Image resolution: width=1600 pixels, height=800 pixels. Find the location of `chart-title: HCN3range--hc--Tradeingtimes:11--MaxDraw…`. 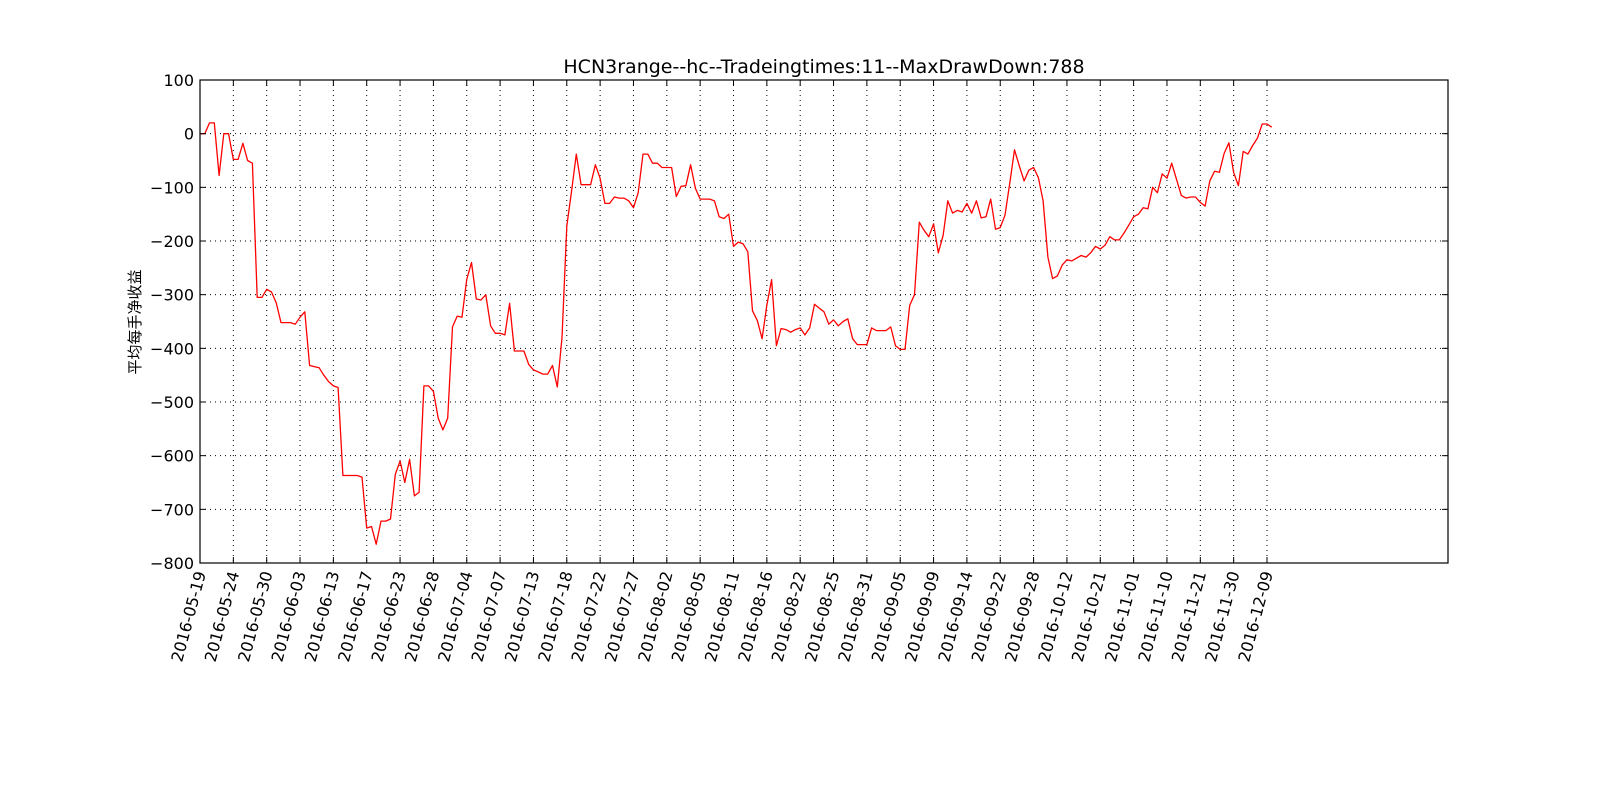

chart-title: HCN3range--hc--Tradeingtimes:11--MaxDraw… is located at coordinates (823, 67).